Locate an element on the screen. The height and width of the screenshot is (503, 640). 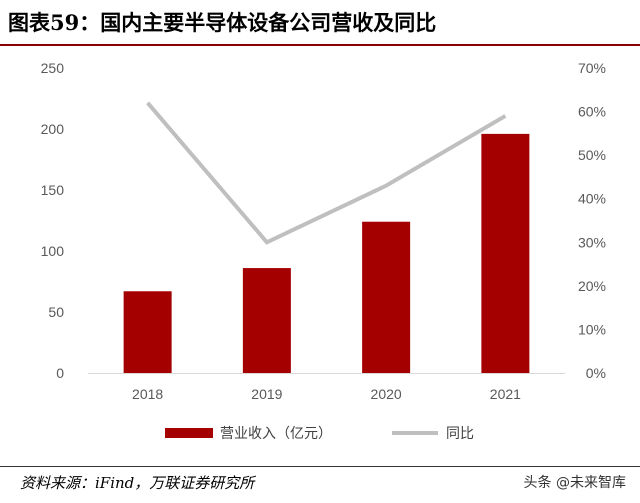
left-axis-tick-label: 150 is located at coordinates (53, 190).